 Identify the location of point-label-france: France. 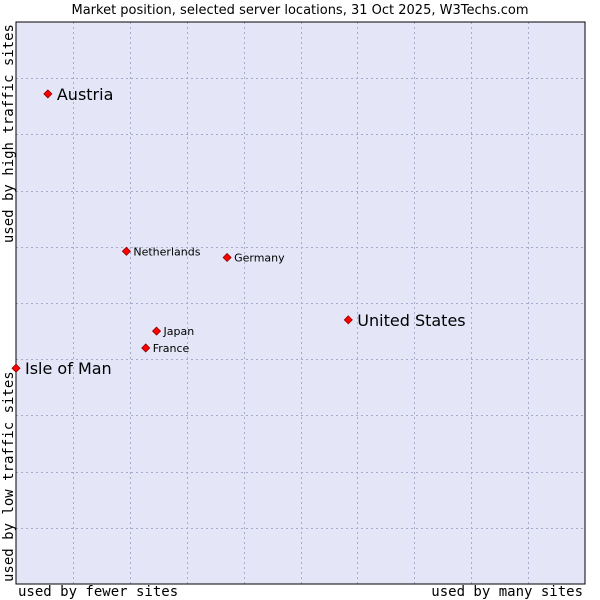
(171, 348).